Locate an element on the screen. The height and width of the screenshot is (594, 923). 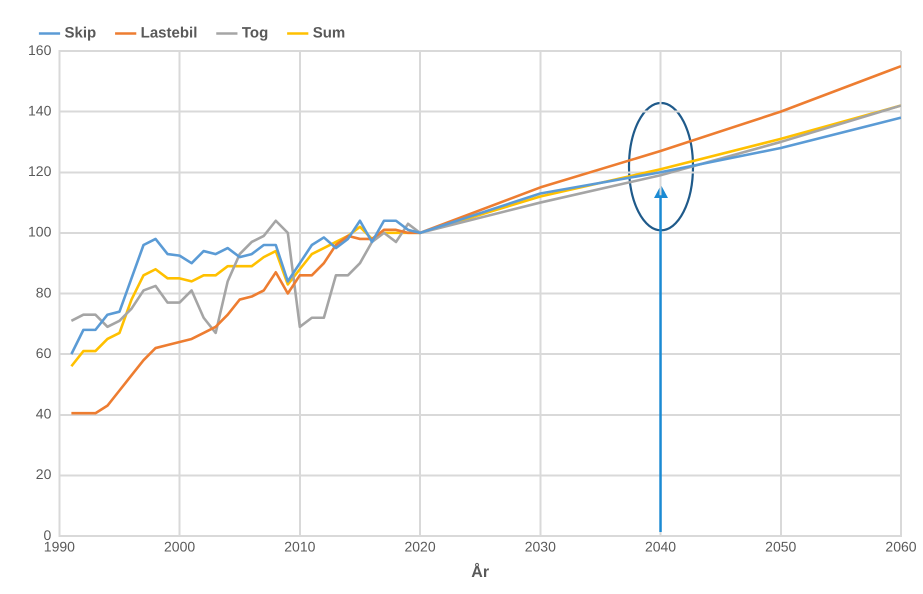
legend-label: Sum is located at coordinates (329, 33).